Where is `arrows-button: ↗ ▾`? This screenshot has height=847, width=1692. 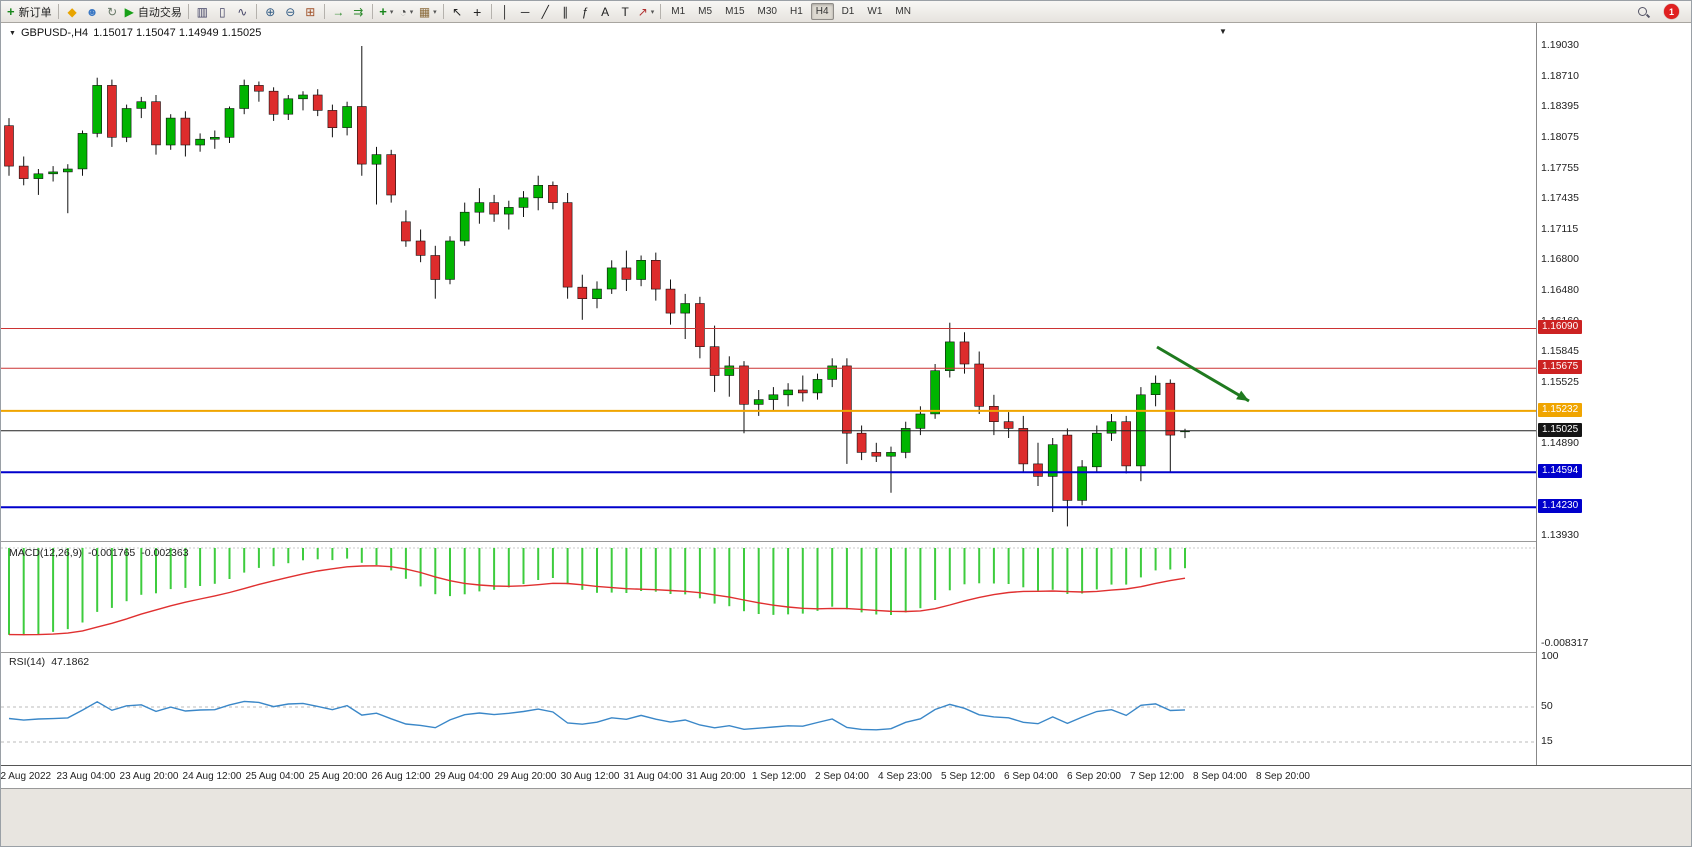 arrows-button: ↗ ▾ is located at coordinates (646, 12).